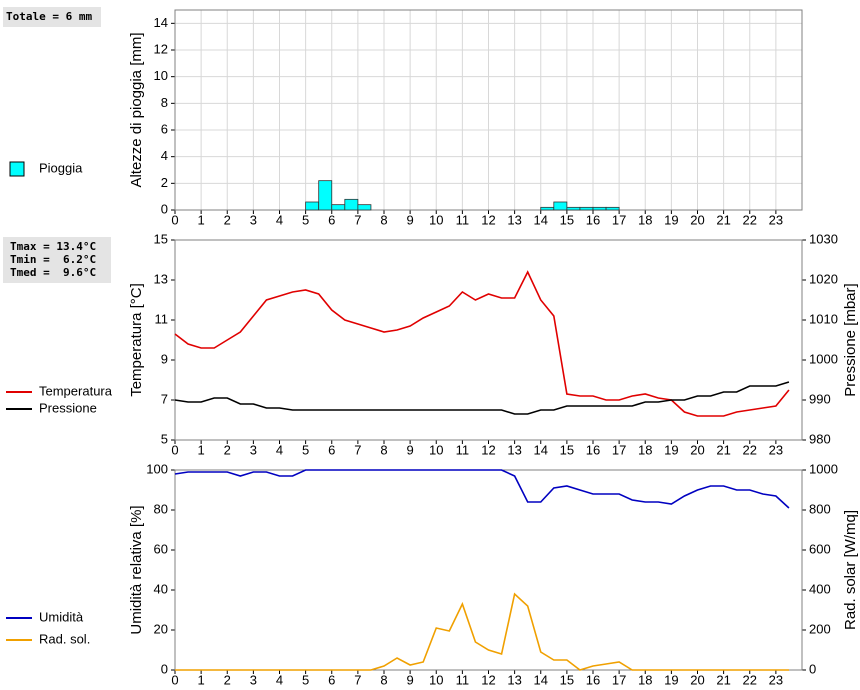  What do you see at coordinates (161, 238) in the screenshot?
I see `y-tick-label: 15` at bounding box center [161, 238].